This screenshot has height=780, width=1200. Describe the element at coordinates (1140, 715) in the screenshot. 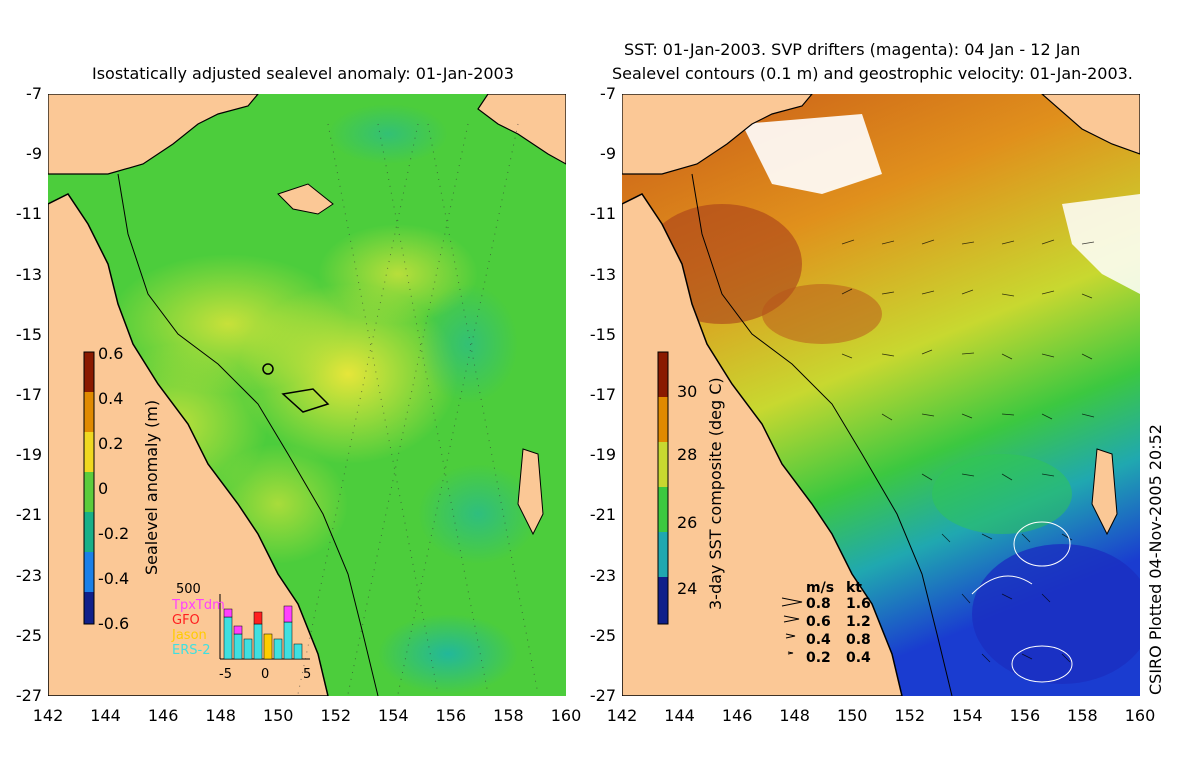

I see `right-lon-tick: 160` at that location.